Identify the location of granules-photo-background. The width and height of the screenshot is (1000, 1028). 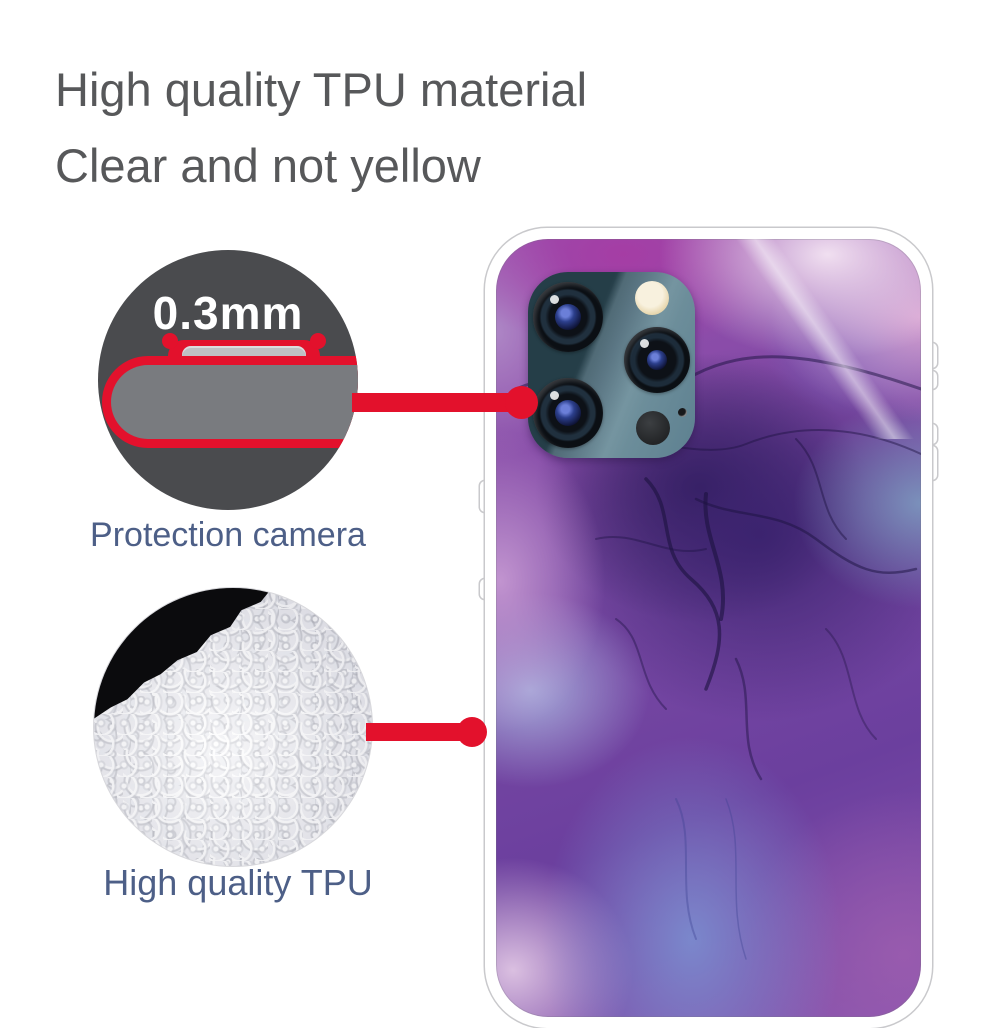
(183, 653).